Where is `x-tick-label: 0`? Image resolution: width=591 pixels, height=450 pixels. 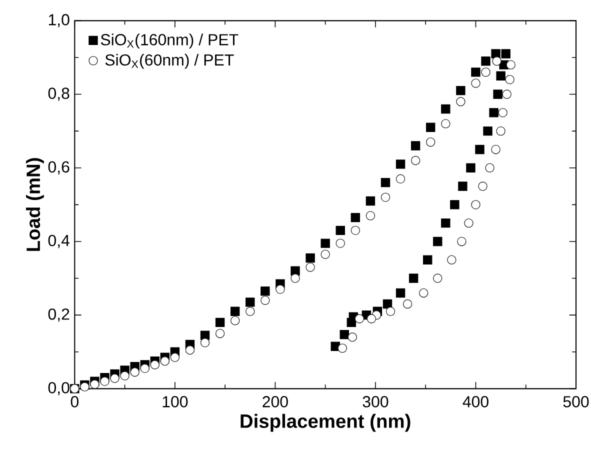 x-tick-label: 0 is located at coordinates (74, 402).